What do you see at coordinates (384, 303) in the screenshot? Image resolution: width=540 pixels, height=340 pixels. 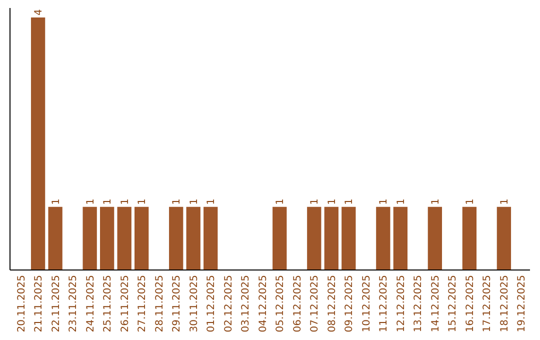 I see `x-tick-label: 11.12.2025` at bounding box center [384, 303].